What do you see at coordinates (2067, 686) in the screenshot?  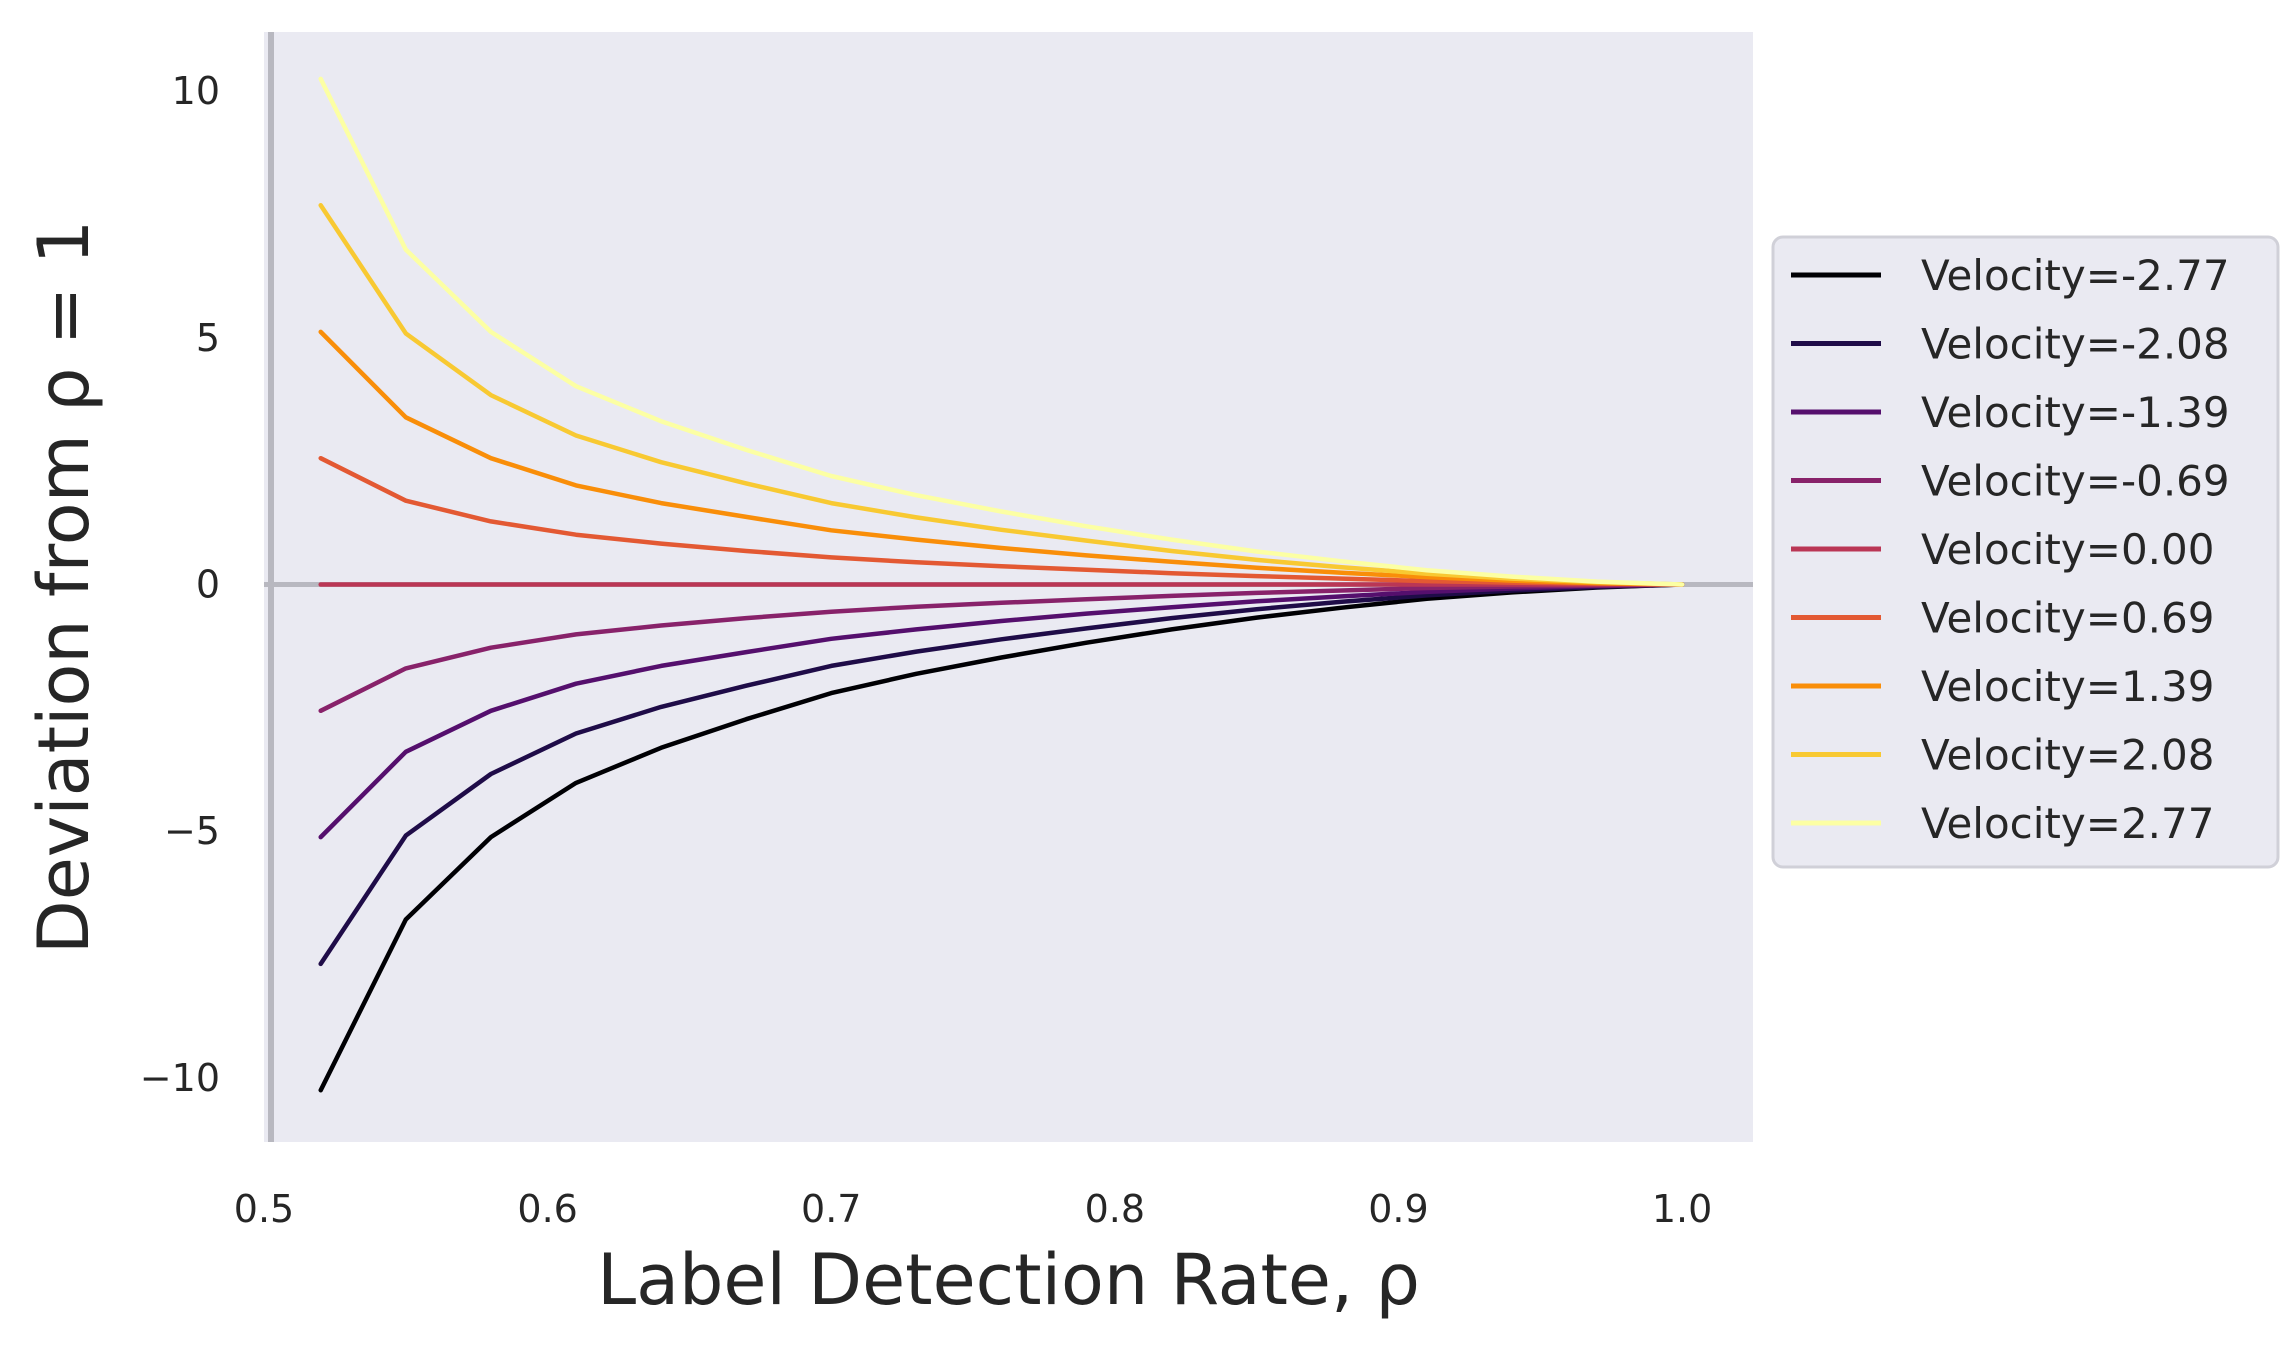 I see `legend-entry: Velocity=1.39` at bounding box center [2067, 686].